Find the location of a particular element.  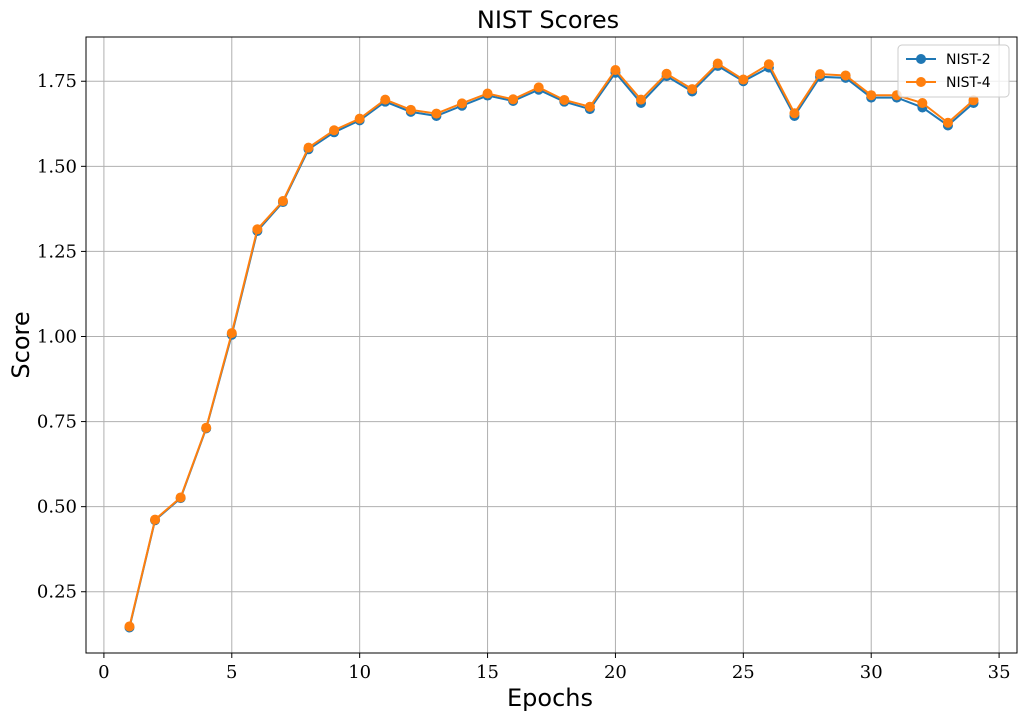

y-tick-label: 0.25 is located at coordinates (57, 592).